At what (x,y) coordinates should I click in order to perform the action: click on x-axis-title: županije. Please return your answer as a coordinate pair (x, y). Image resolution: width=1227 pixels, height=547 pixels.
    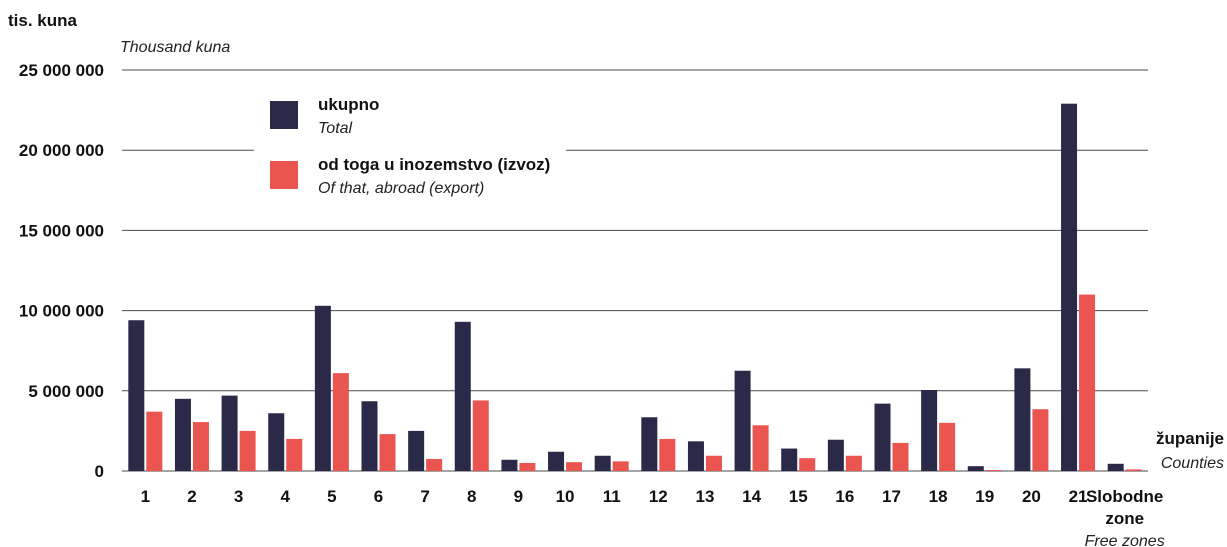
    Looking at the image, I should click on (1190, 438).